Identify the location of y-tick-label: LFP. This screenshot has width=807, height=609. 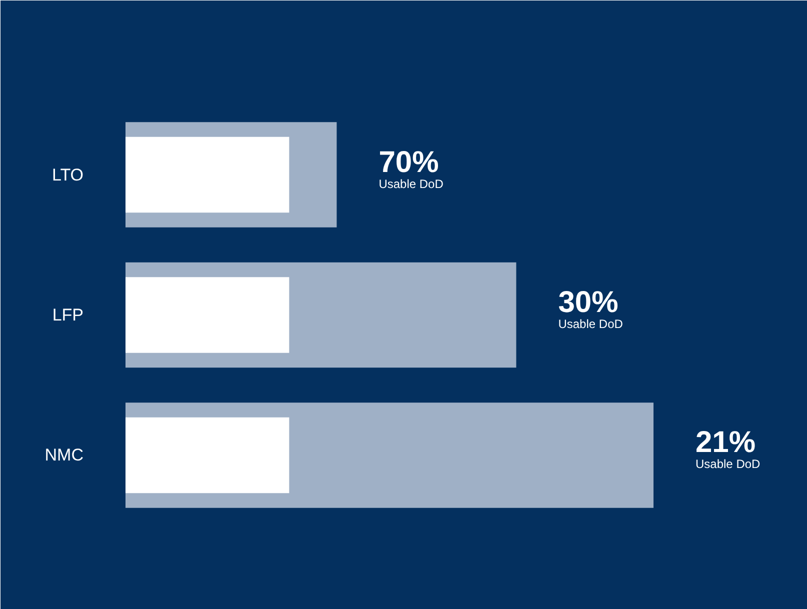
(68, 315).